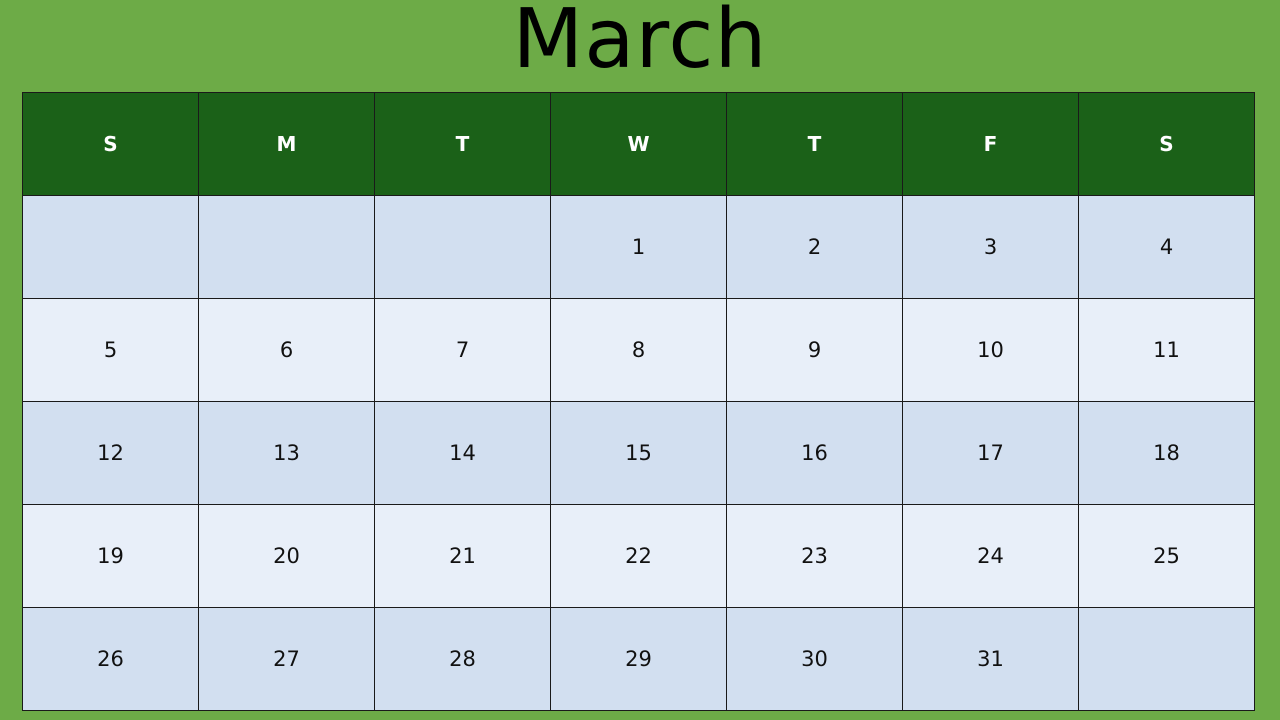 The width and height of the screenshot is (1280, 720). I want to click on weekday-header: M, so click(286, 144).